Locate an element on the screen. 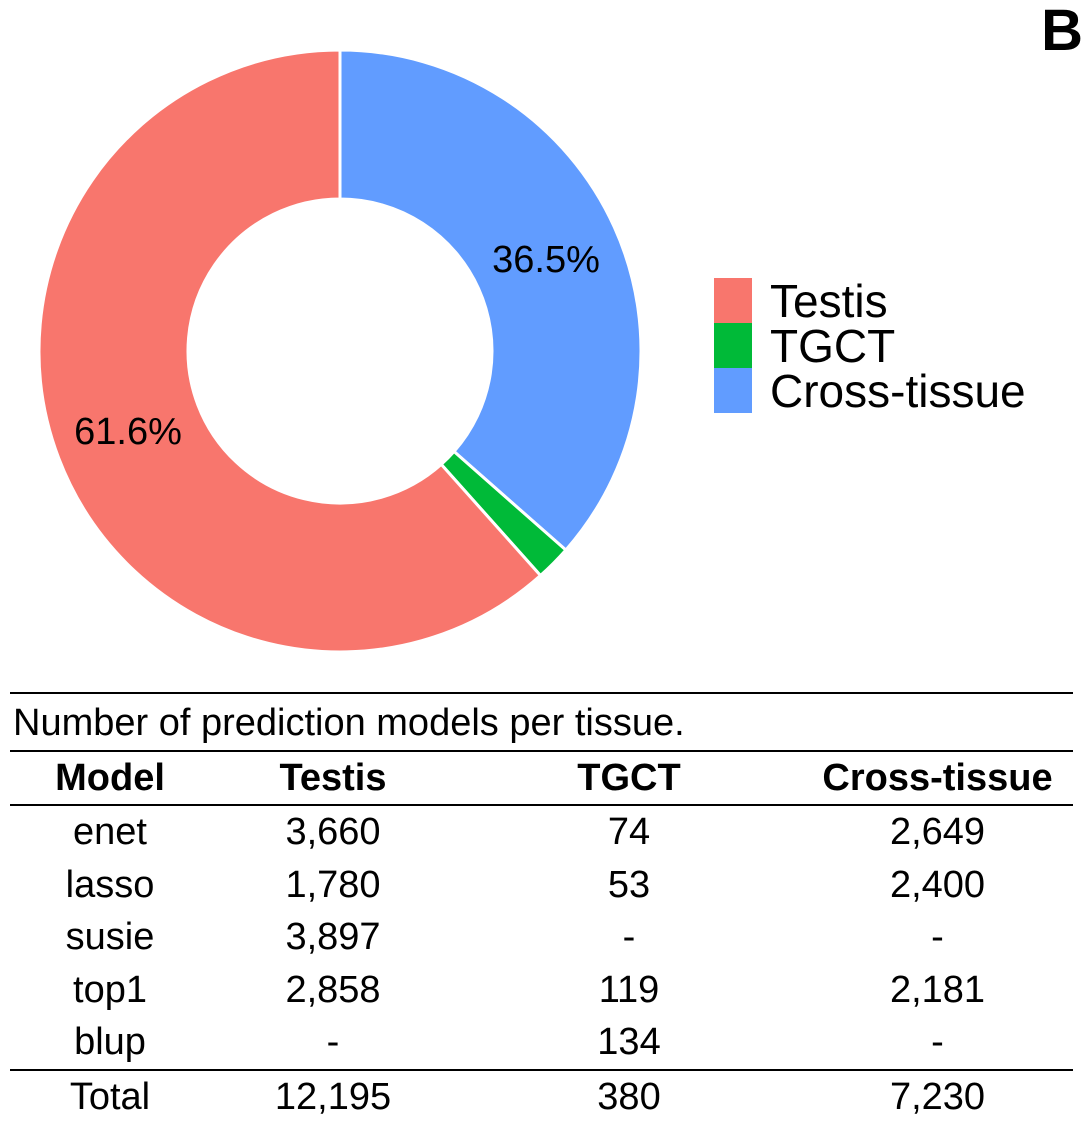 Image resolution: width=1083 pixels, height=1123 pixels. legend-item-tgct: TGCT is located at coordinates (870, 345).